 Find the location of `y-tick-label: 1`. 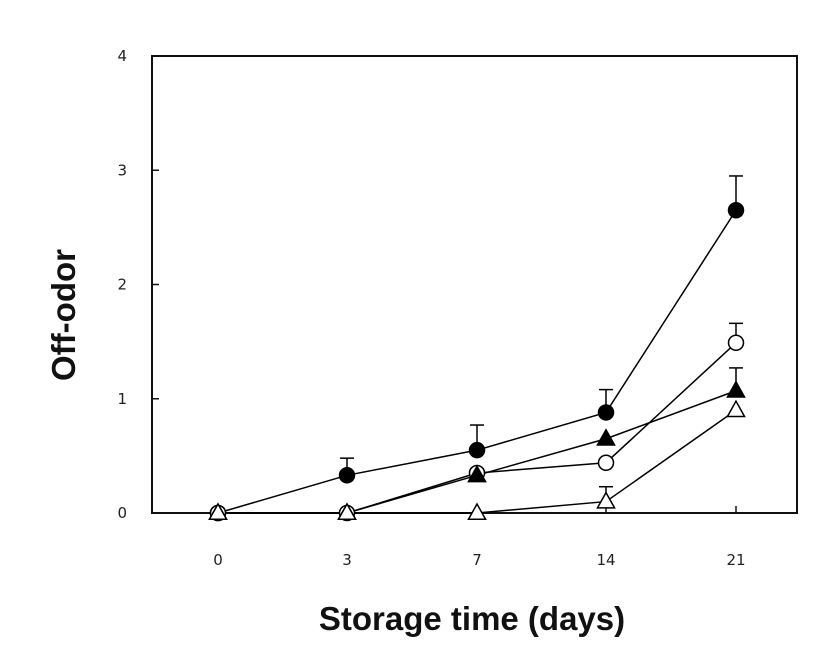

y-tick-label: 1 is located at coordinates (122, 399).